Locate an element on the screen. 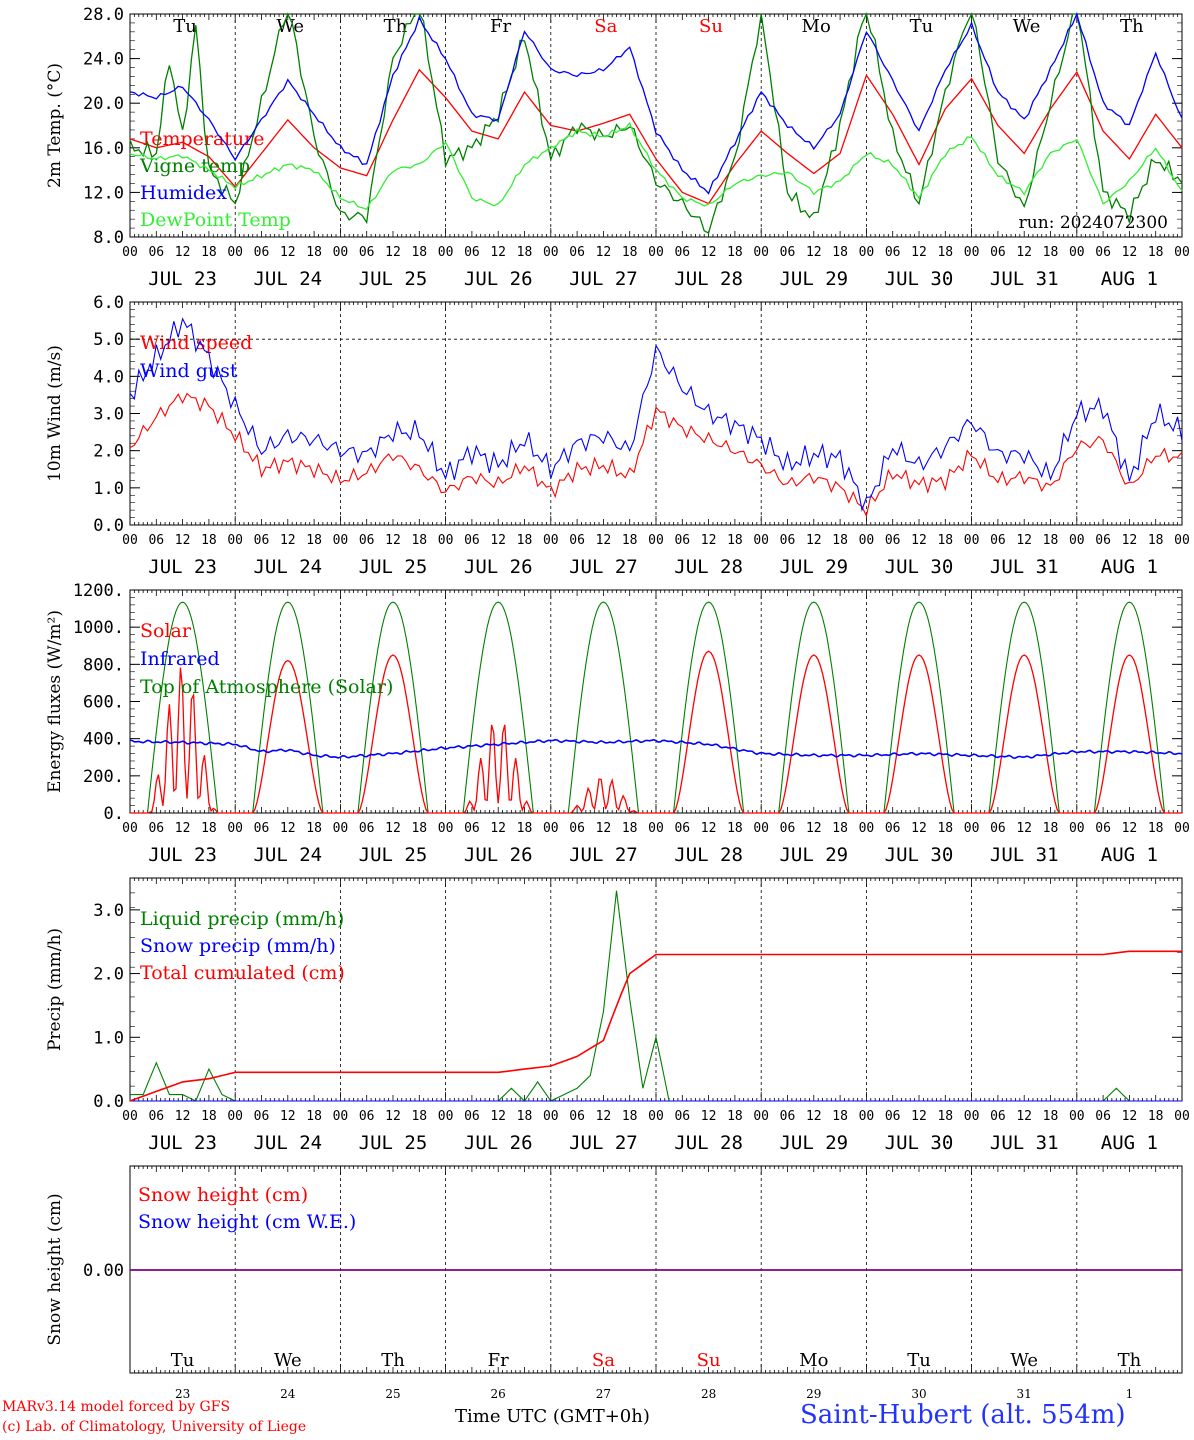 This screenshot has height=1440, width=1194. date-label: JUL 27 is located at coordinates (603, 855).